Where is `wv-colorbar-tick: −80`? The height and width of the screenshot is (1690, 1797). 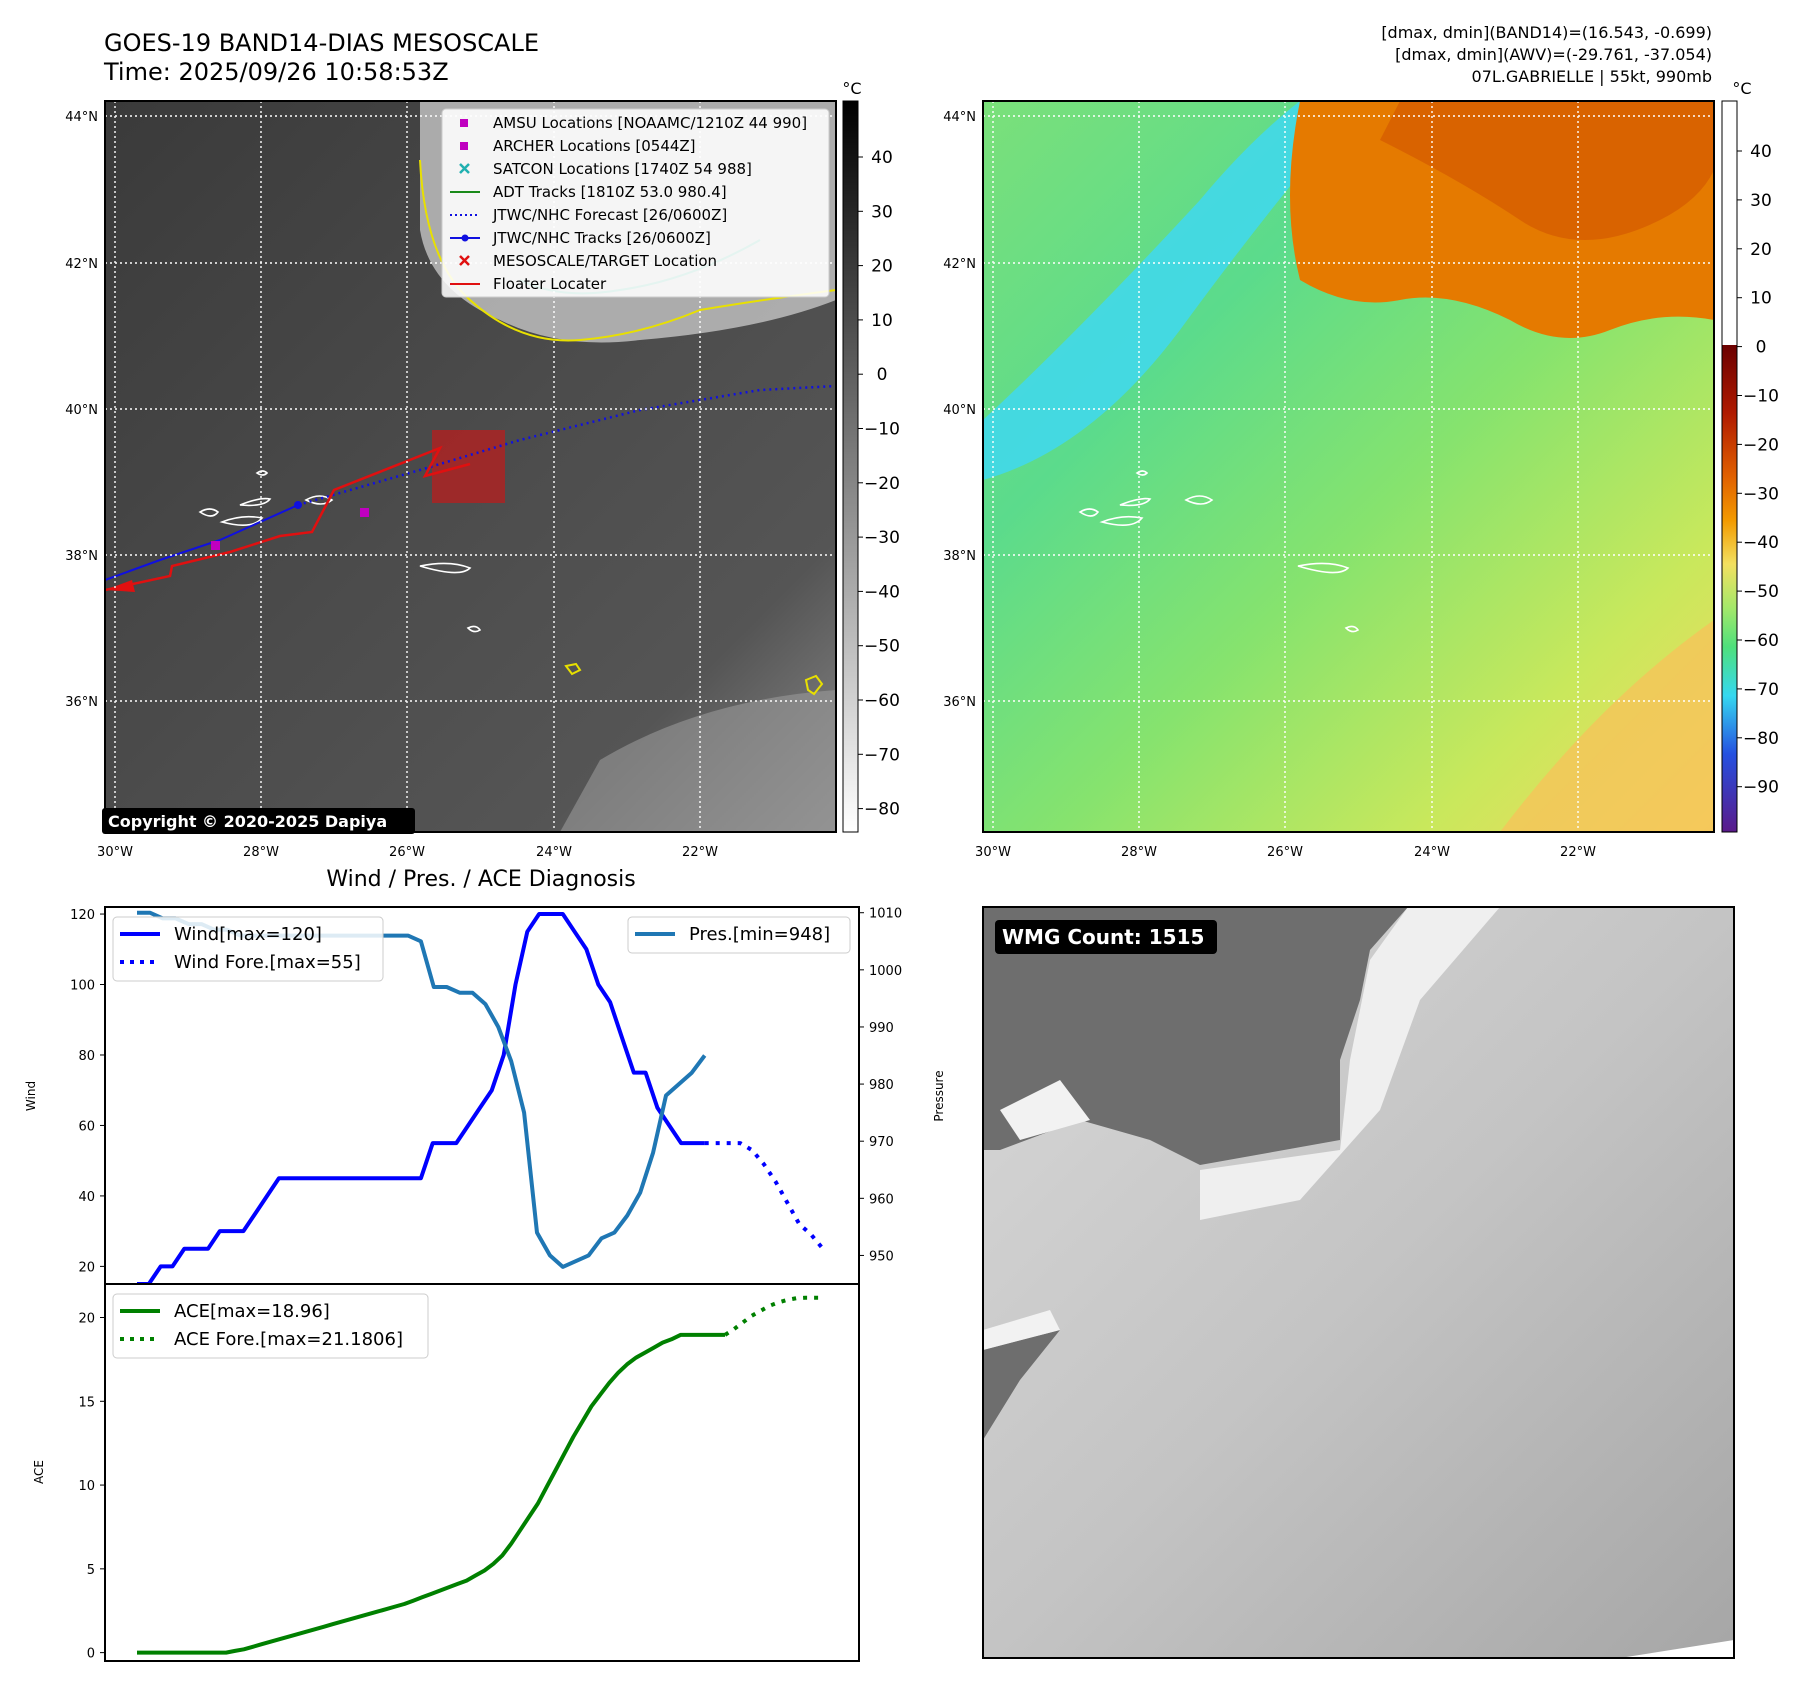 wv-colorbar-tick: −80 is located at coordinates (1761, 739).